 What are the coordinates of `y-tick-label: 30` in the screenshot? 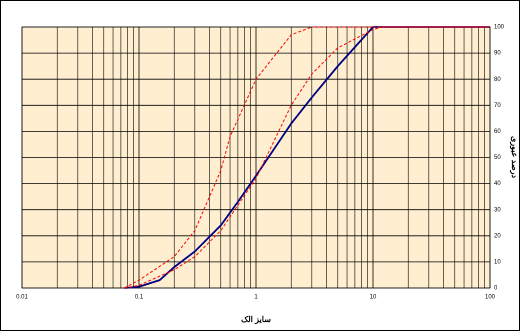 It's located at (497, 210).